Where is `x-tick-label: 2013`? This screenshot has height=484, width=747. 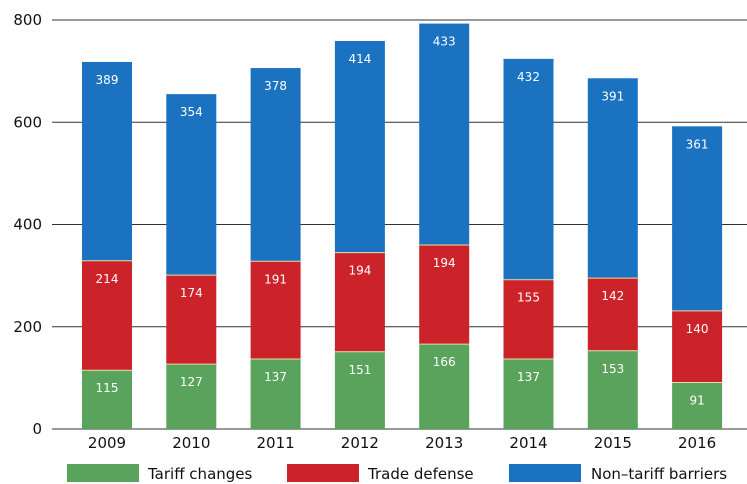 x-tick-label: 2013 is located at coordinates (444, 443).